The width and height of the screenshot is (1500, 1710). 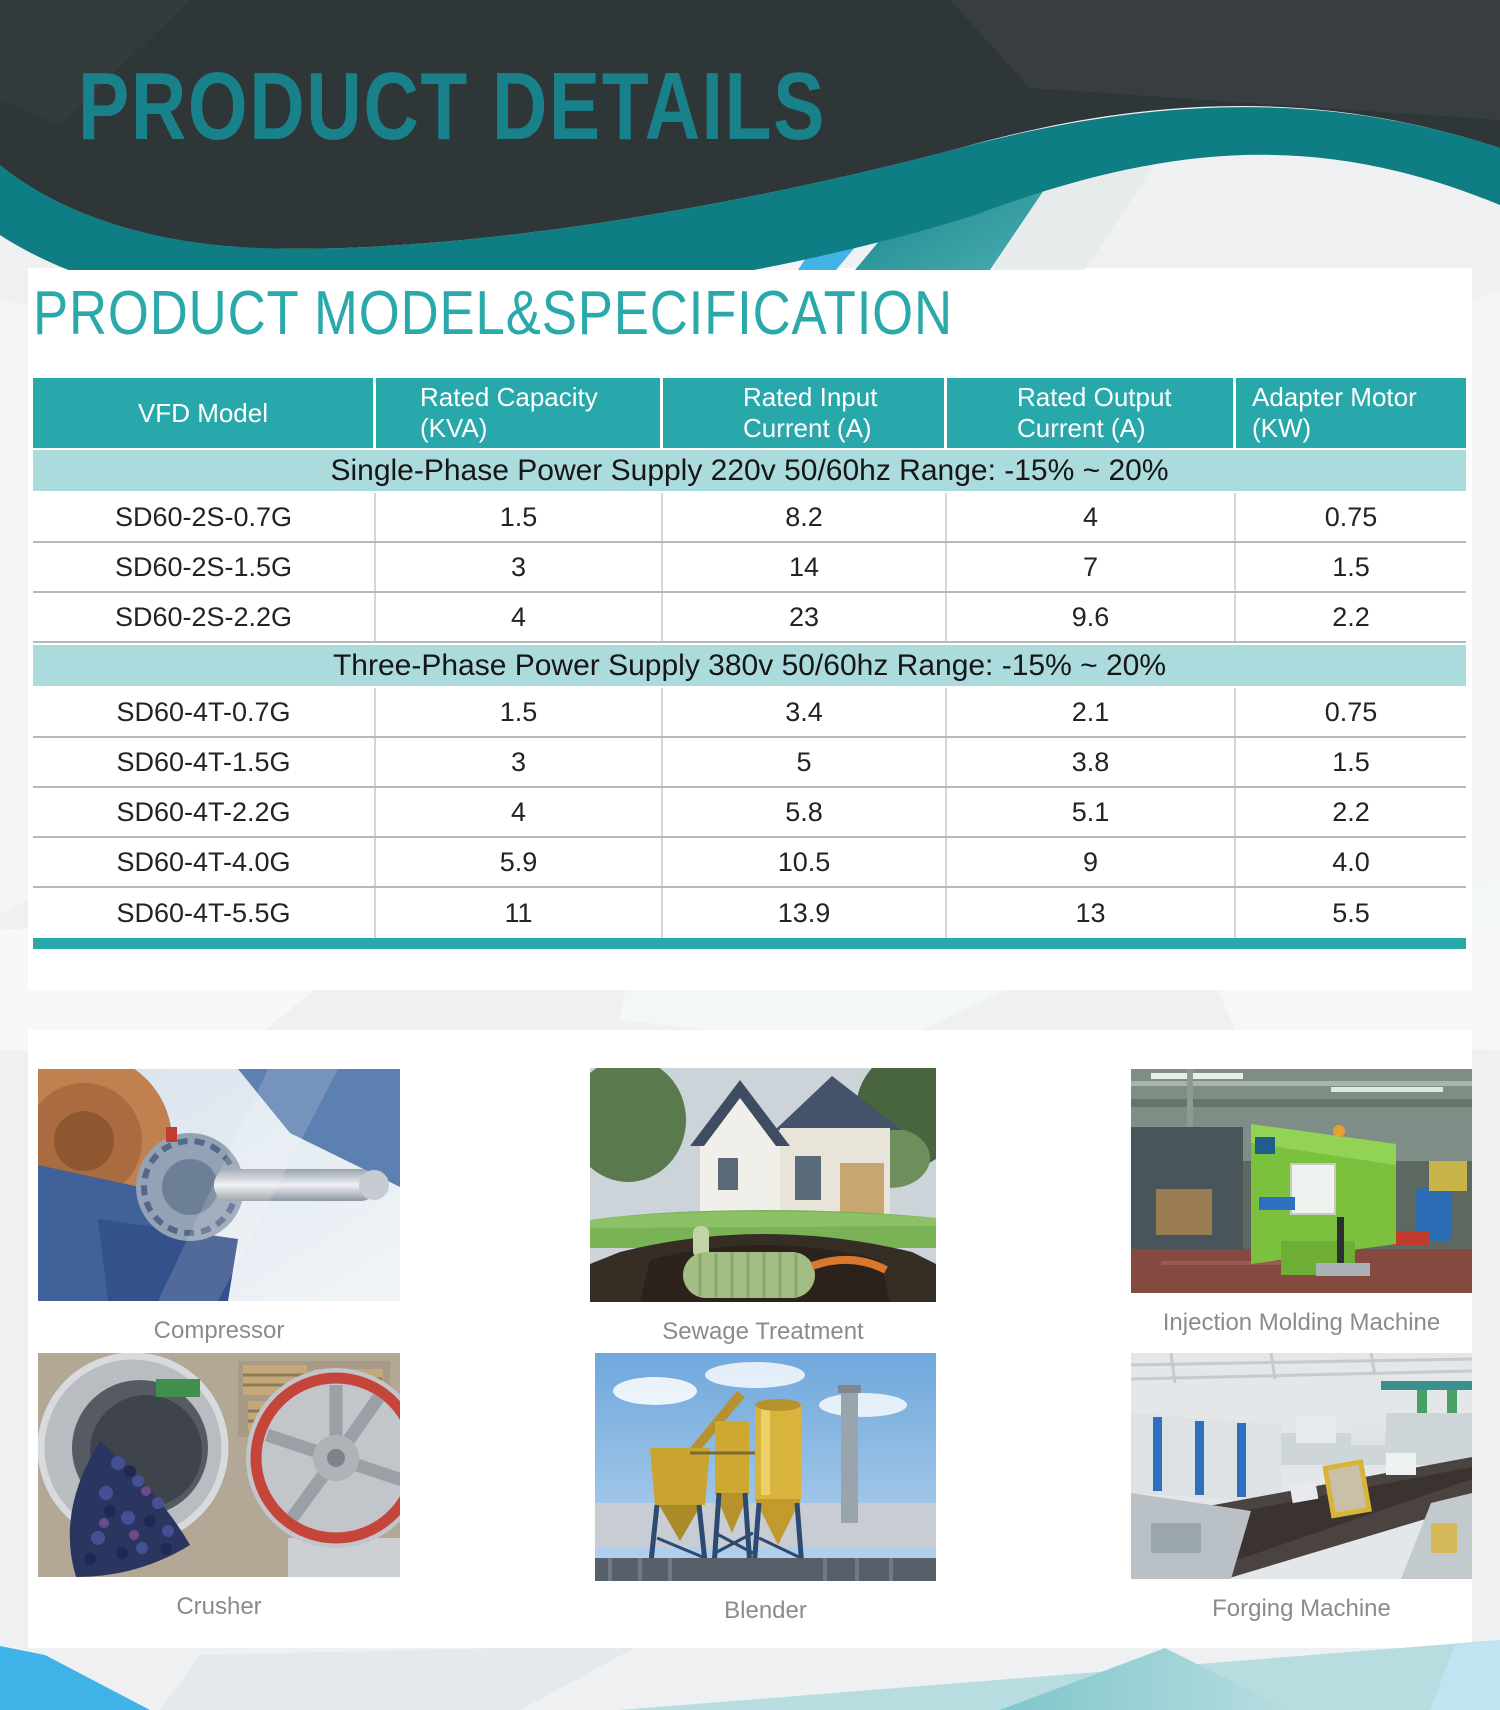 I want to click on value-cell: 5.5, so click(x=1351, y=912).